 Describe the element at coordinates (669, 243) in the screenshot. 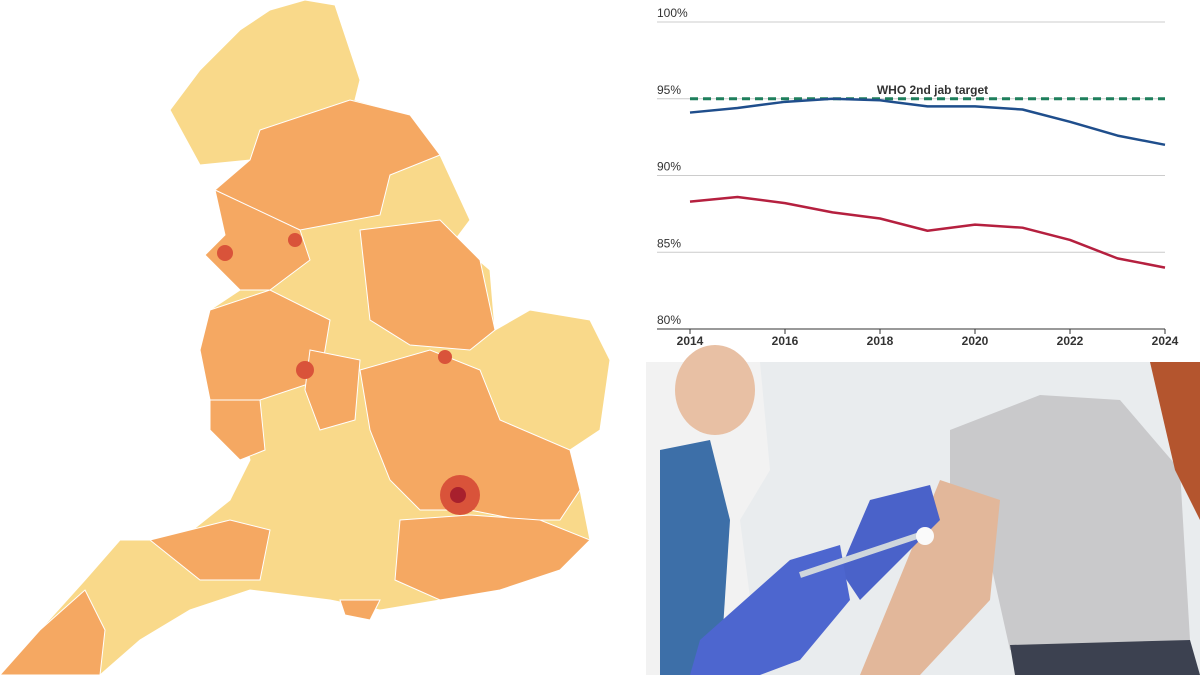

I see `y-tick-label: 85%` at that location.